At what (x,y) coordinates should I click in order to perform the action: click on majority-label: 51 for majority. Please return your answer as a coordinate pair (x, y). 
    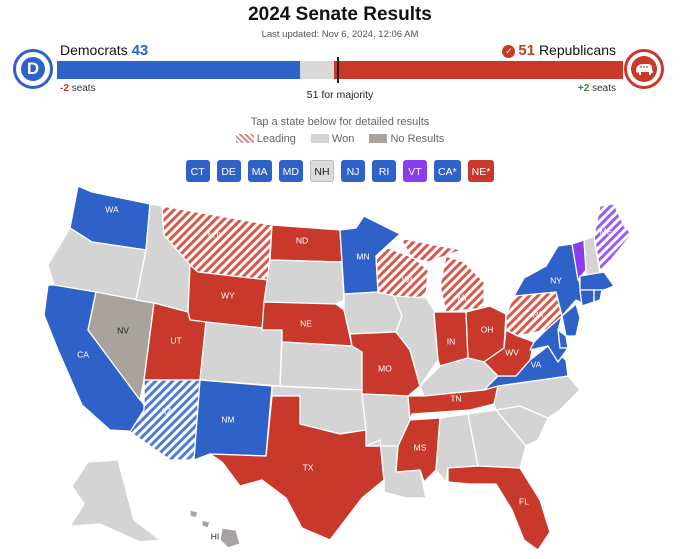
    Looking at the image, I should click on (340, 95).